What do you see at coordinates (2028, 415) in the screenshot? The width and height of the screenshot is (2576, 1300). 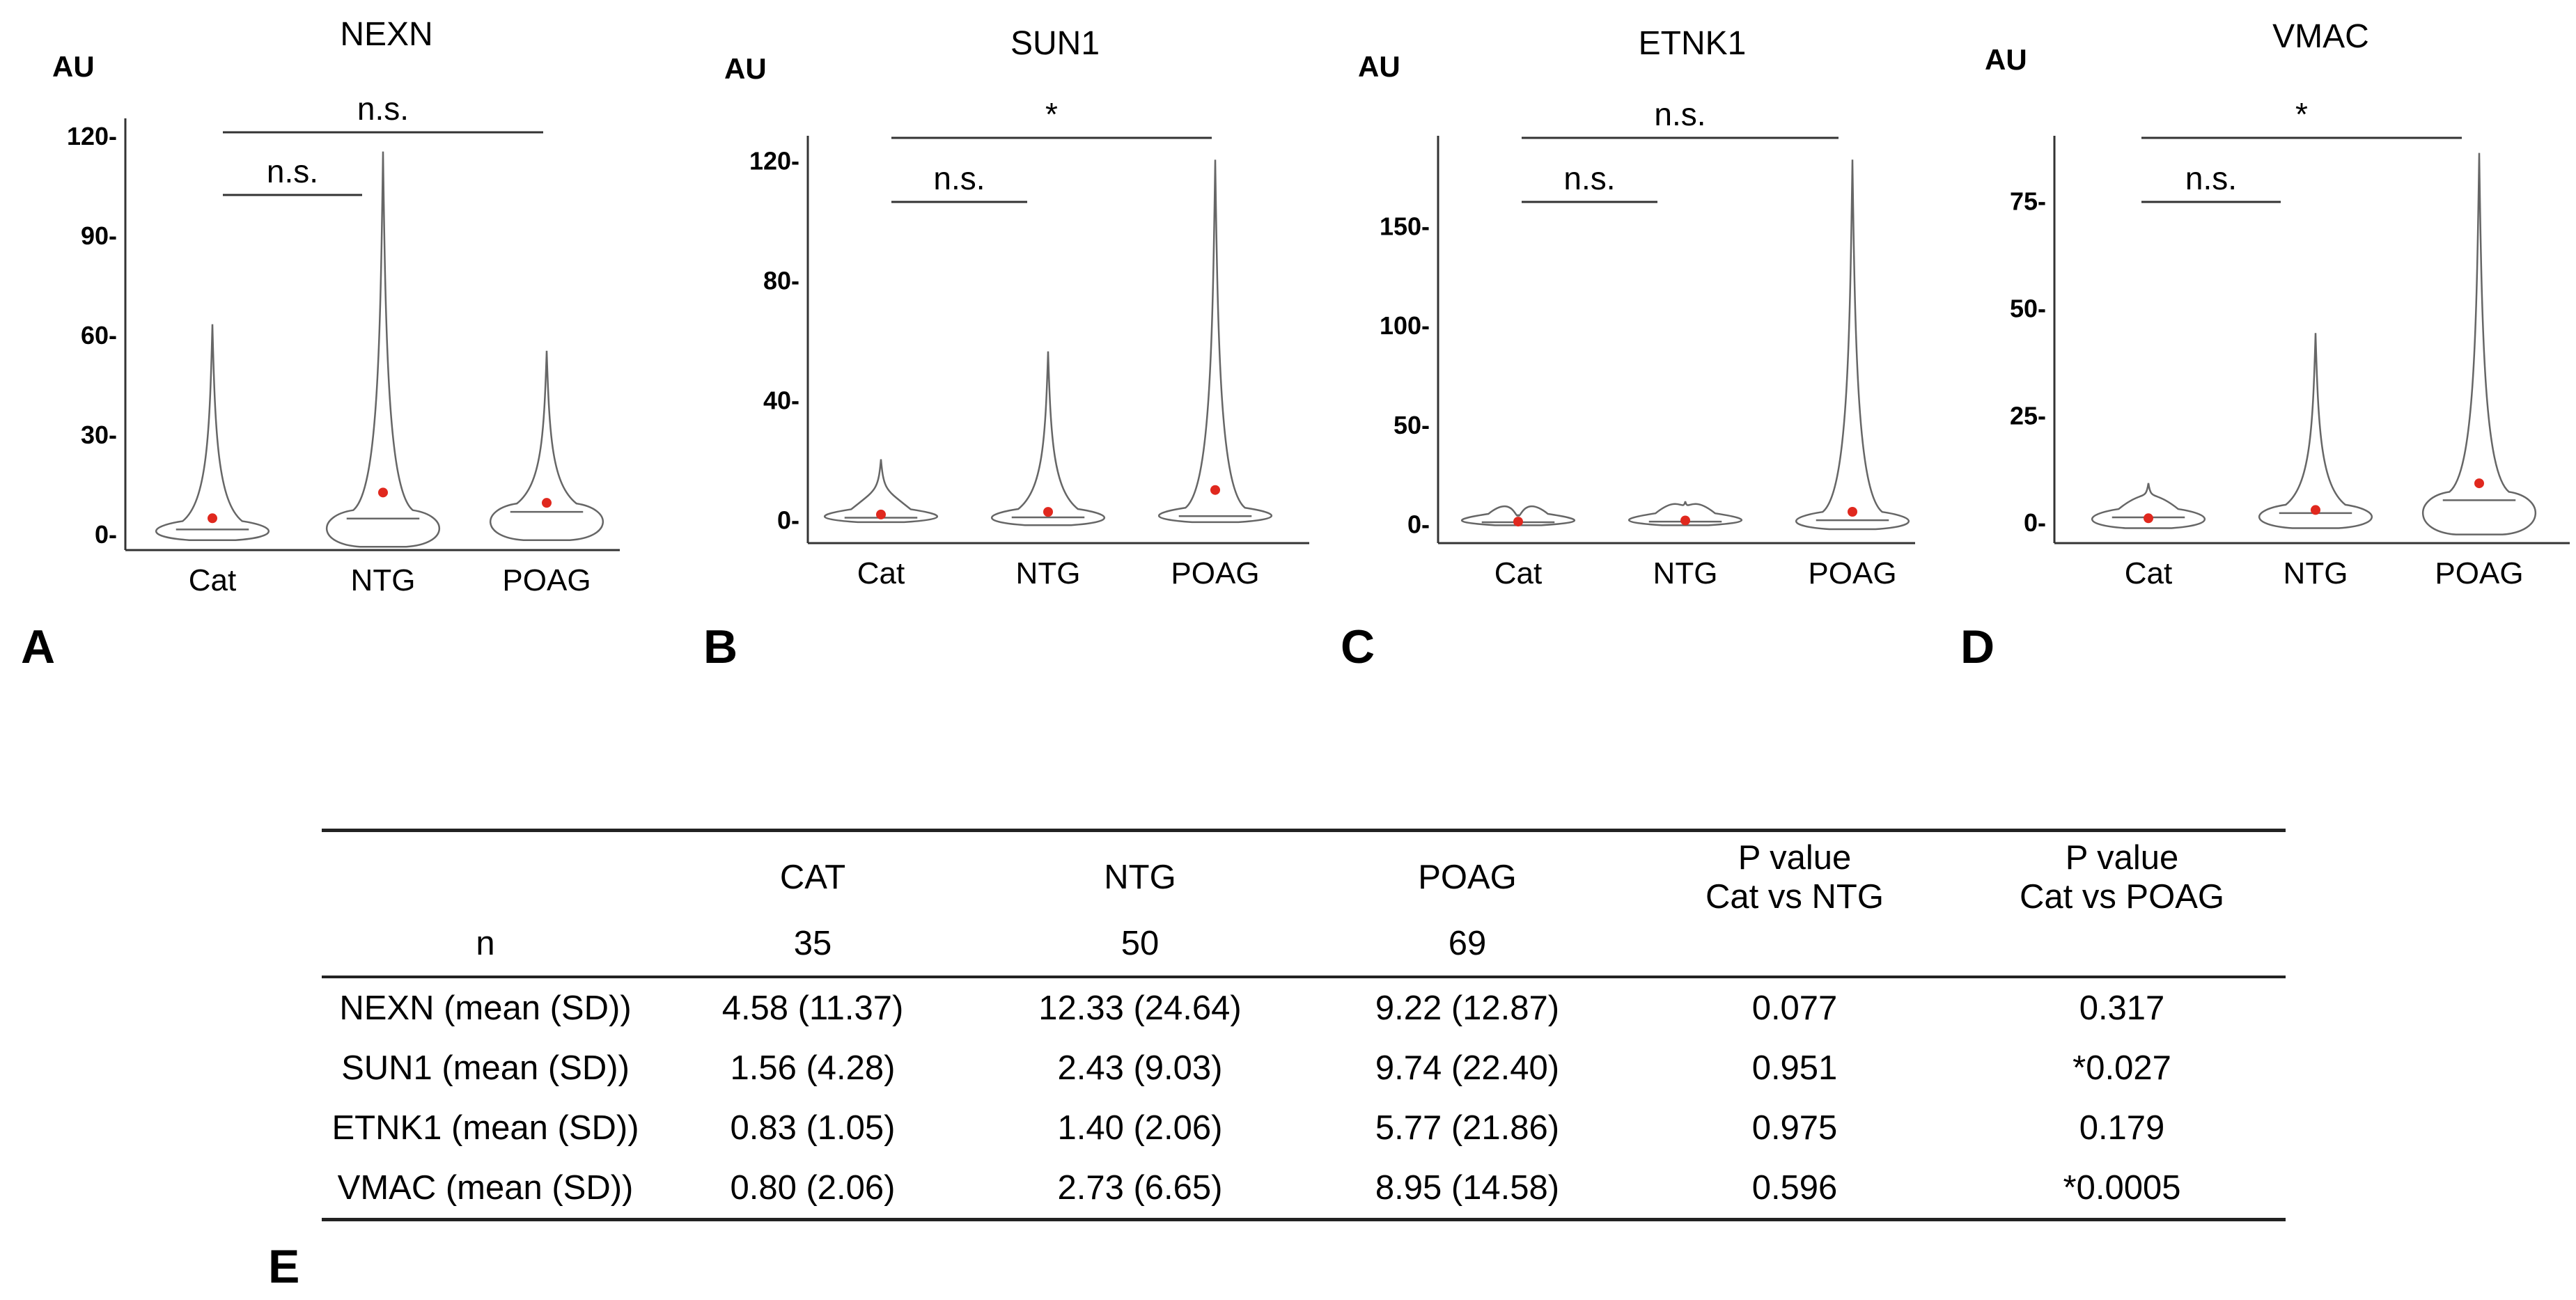 I see `y-tick-label: 25-` at bounding box center [2028, 415].